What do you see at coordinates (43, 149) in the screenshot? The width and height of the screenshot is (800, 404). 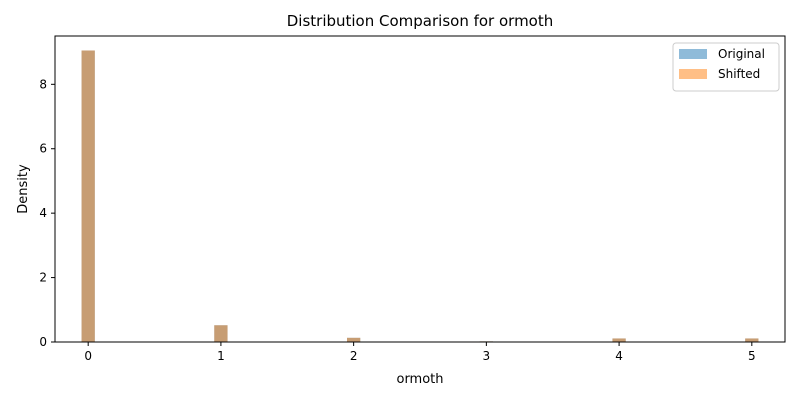 I see `y-tick-label-6: 6` at bounding box center [43, 149].